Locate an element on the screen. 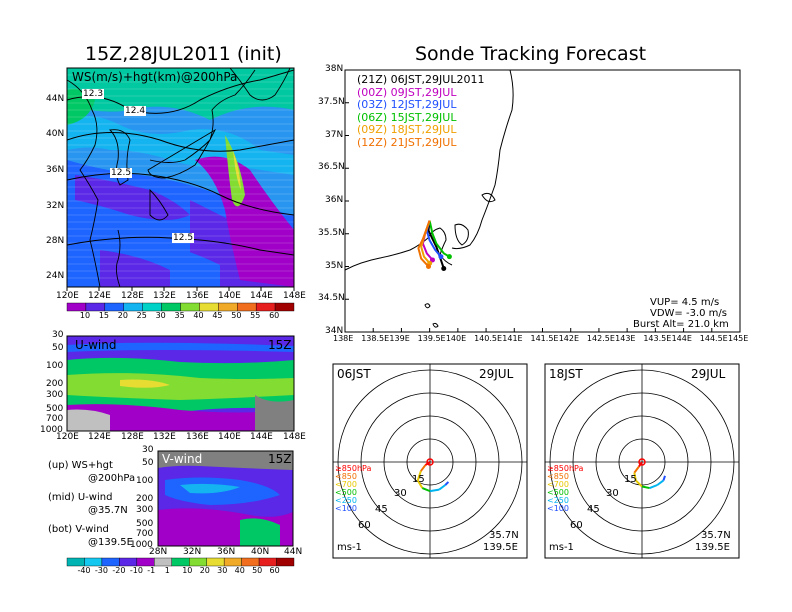 This screenshot has width=792, height=612. track-lon-tick: 141.5E is located at coordinates (544, 338).